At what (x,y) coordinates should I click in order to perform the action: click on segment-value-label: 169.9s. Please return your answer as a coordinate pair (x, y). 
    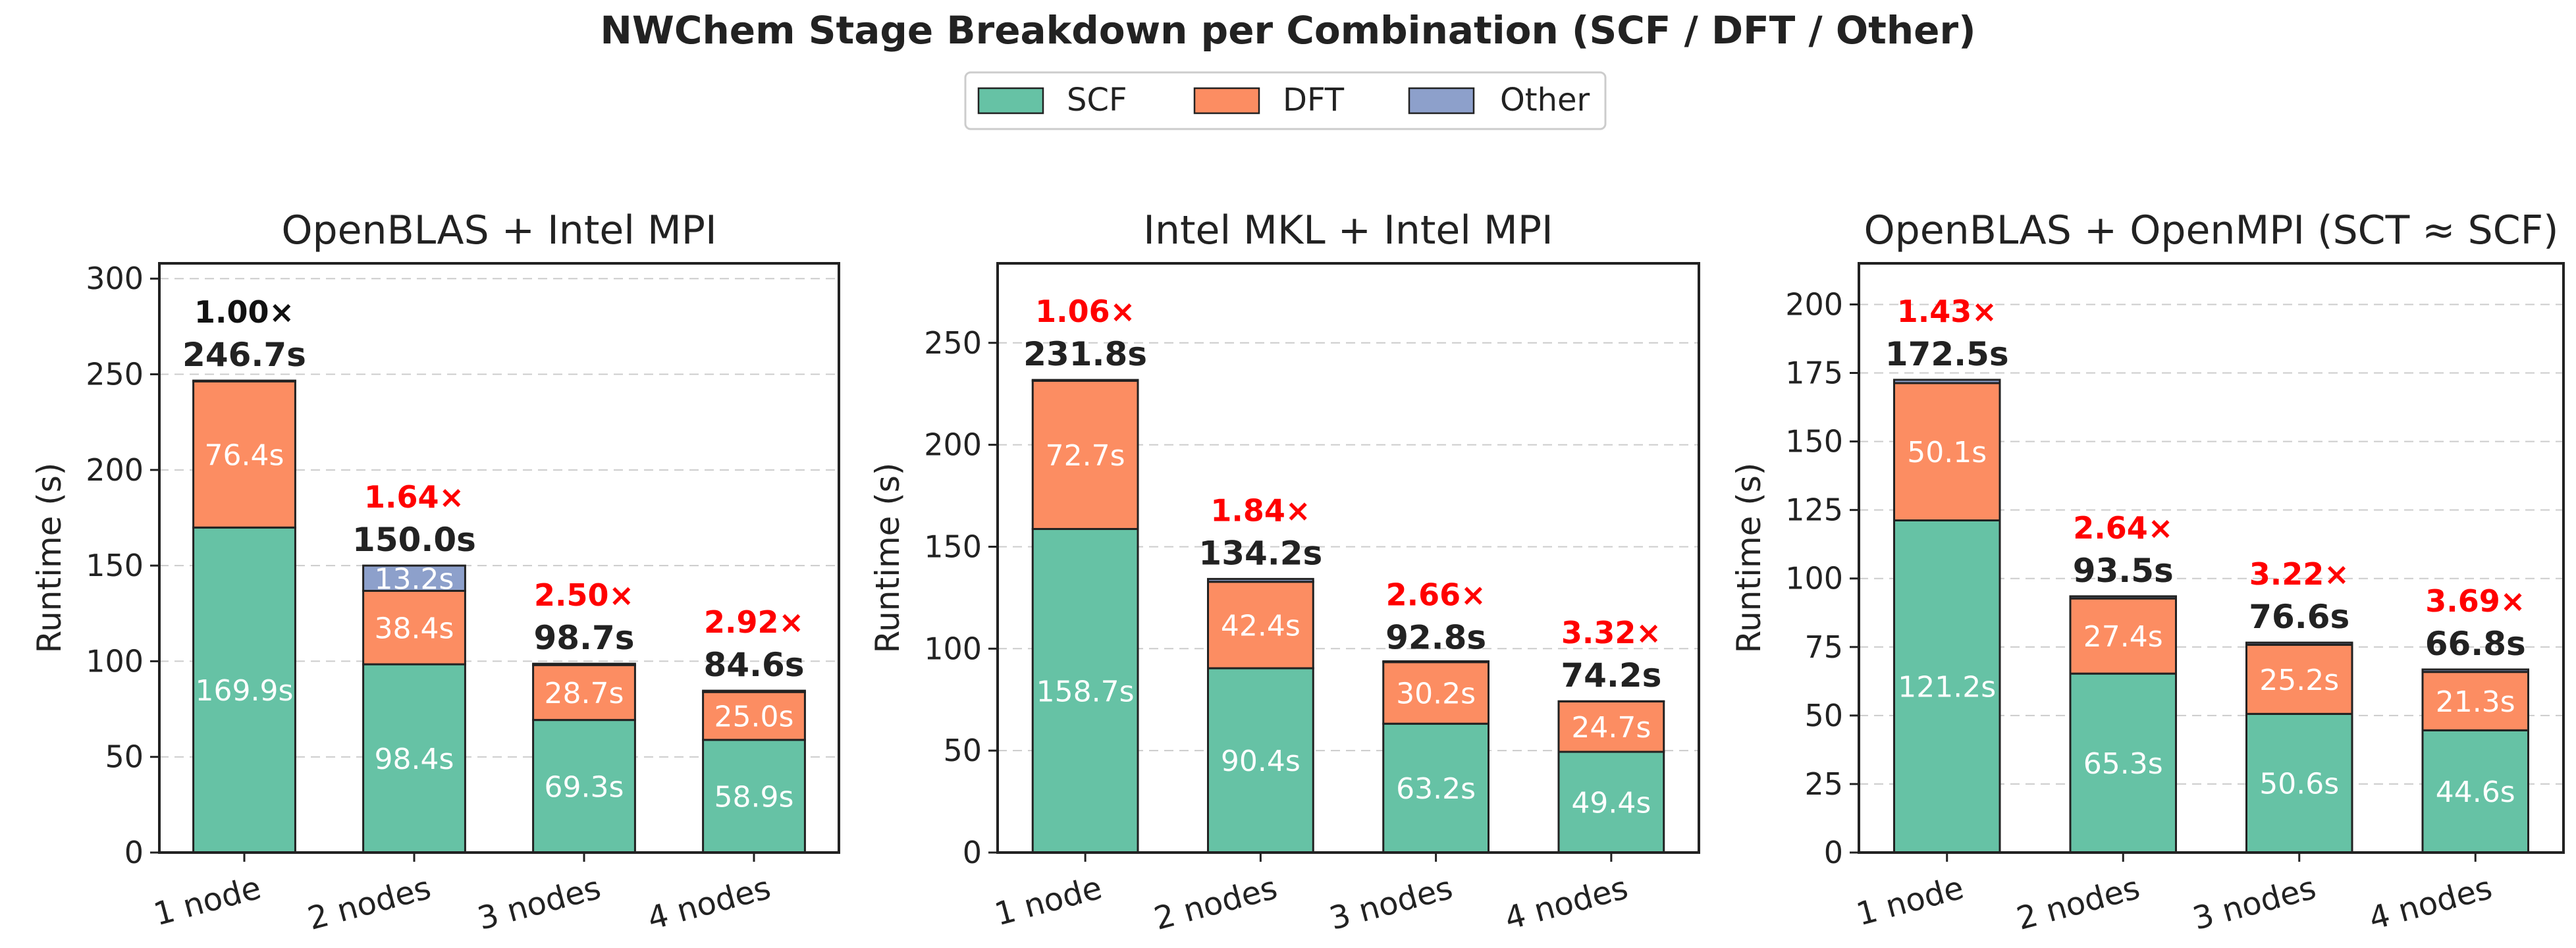
    Looking at the image, I should click on (245, 691).